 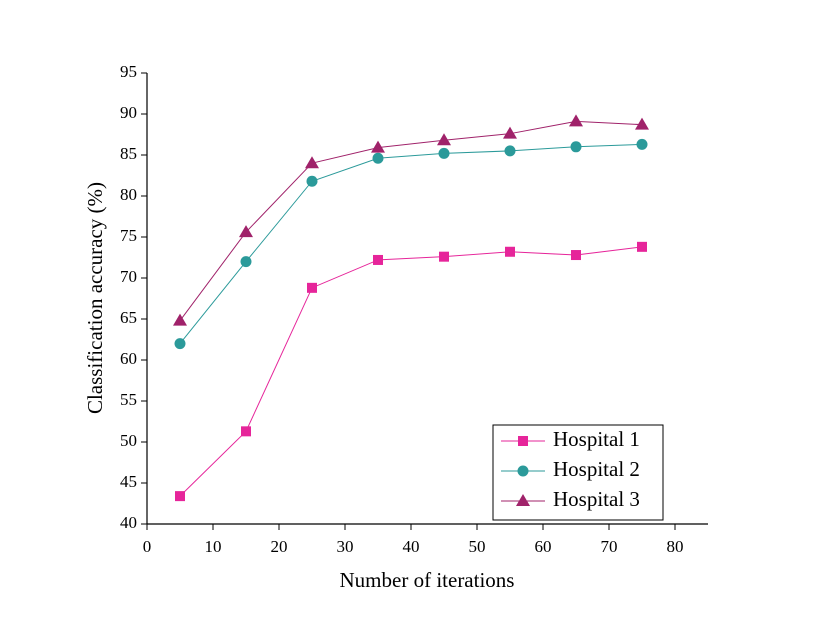 What do you see at coordinates (675, 546) in the screenshot?
I see `x-tick-label: 80` at bounding box center [675, 546].